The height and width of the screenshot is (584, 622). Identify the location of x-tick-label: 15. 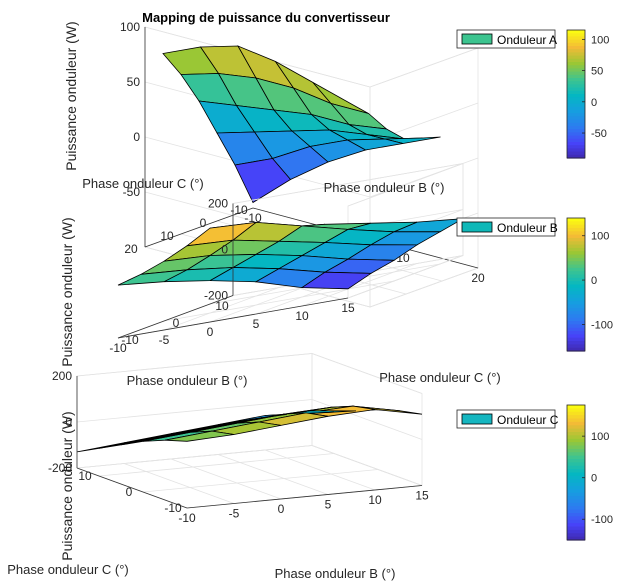
(348, 308).